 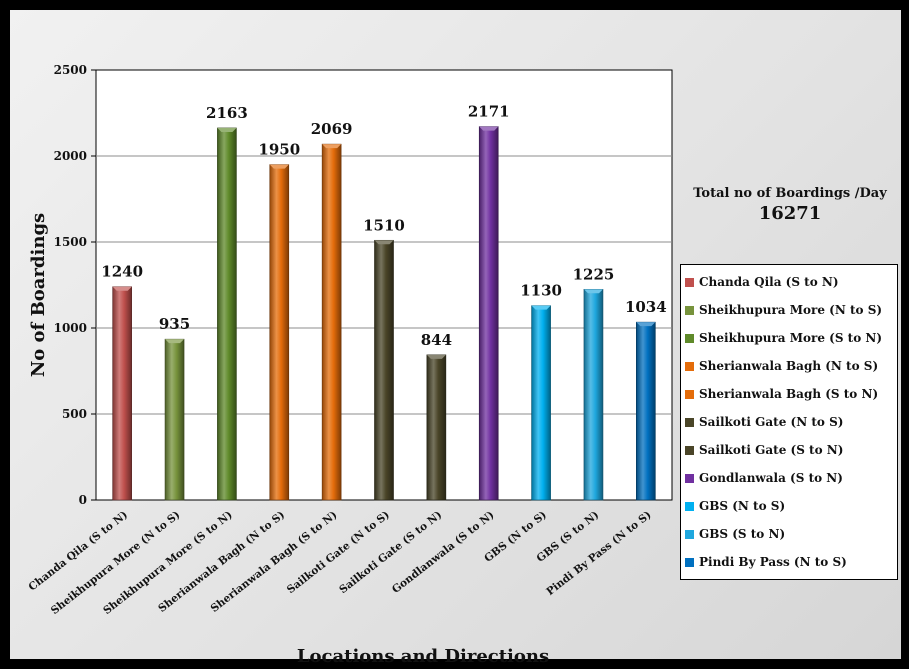 What do you see at coordinates (332, 129) in the screenshot?
I see `data-label: 2069` at bounding box center [332, 129].